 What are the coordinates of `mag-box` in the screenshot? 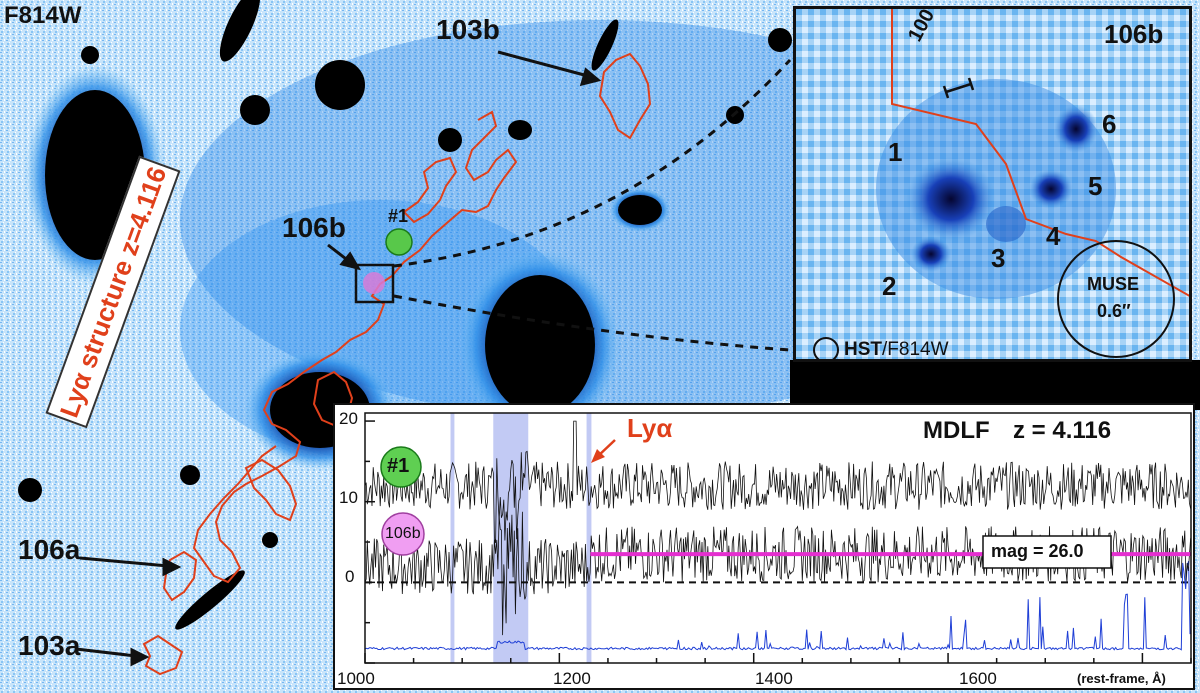 It's located at (1047, 552).